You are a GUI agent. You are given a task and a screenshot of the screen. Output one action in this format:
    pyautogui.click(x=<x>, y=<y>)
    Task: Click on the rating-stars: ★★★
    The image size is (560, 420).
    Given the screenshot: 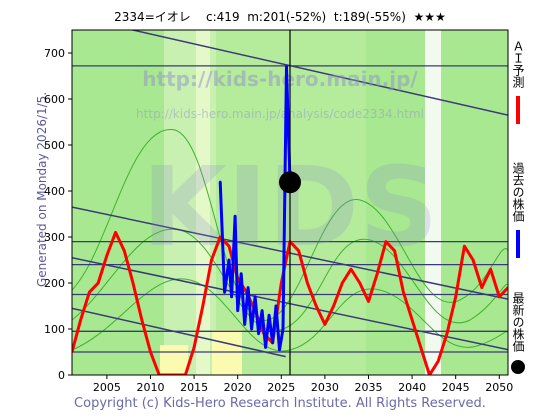 What is the action you would take?
    pyautogui.click(x=429, y=17)
    